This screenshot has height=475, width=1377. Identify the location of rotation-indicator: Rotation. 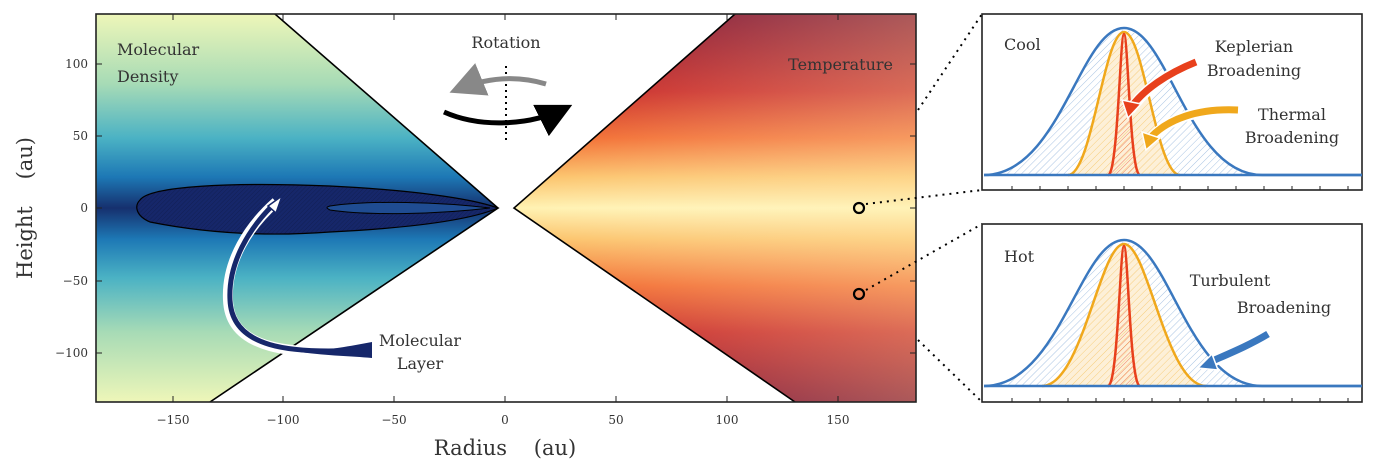
(507, 87).